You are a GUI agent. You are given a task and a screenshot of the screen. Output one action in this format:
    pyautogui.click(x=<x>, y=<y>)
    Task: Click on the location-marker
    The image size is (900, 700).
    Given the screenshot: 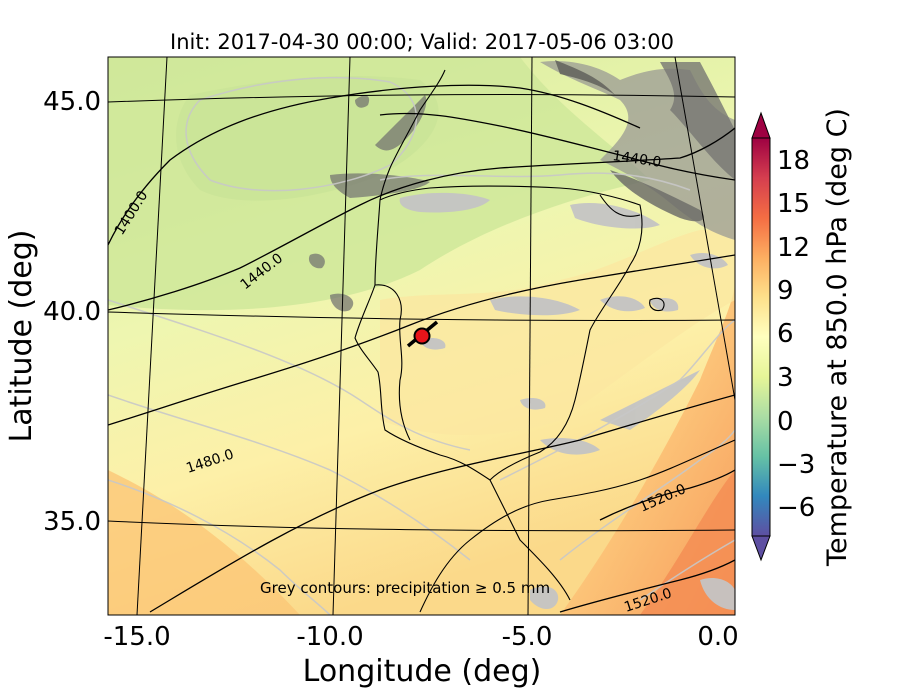 What is the action you would take?
    pyautogui.click(x=422, y=334)
    